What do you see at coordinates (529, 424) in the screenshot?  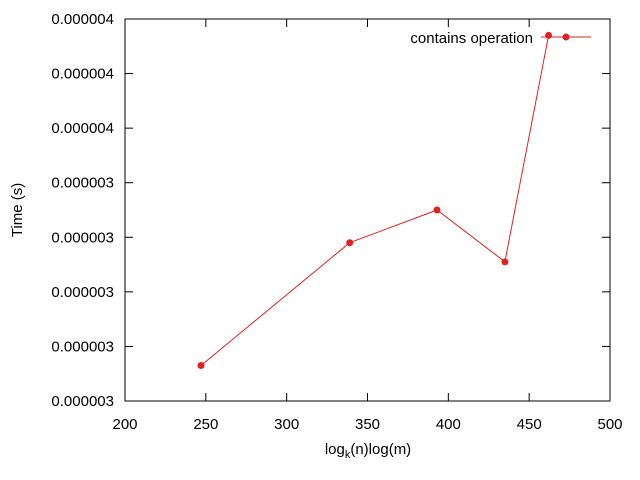 I see `x-tick-label: 450` at bounding box center [529, 424].